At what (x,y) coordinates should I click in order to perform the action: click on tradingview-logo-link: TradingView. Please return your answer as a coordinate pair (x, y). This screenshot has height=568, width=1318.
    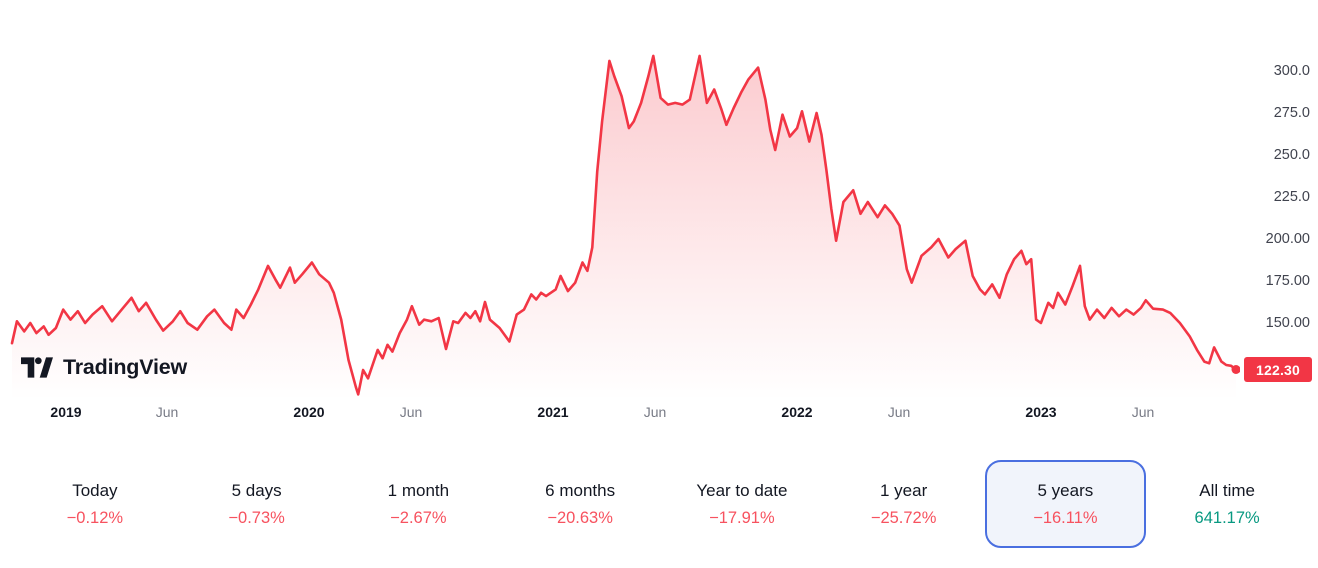
    Looking at the image, I should click on (104, 367).